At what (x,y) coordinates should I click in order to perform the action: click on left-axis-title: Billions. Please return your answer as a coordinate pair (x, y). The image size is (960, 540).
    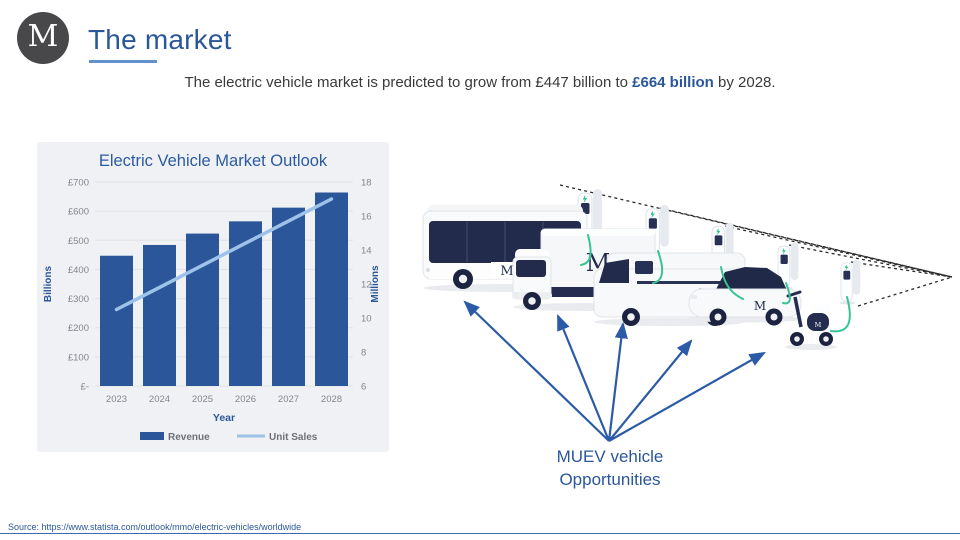
    Looking at the image, I should click on (48, 284).